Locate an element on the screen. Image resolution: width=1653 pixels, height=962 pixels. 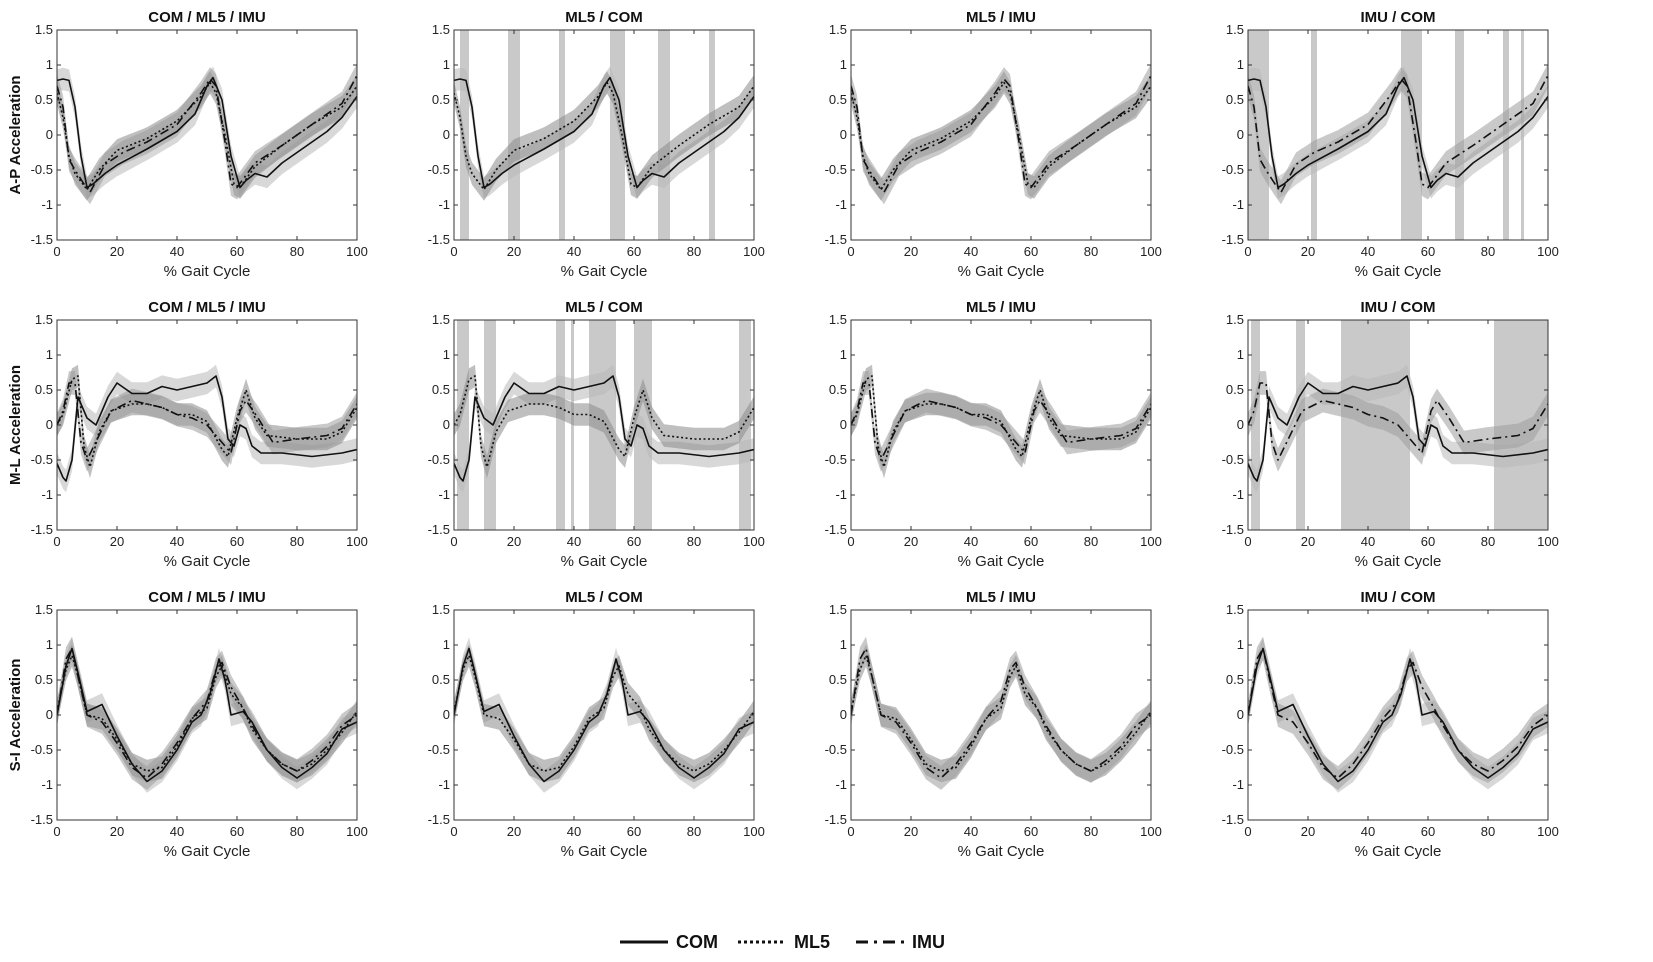
legend: COM ML5 IMU is located at coordinates (782, 942).